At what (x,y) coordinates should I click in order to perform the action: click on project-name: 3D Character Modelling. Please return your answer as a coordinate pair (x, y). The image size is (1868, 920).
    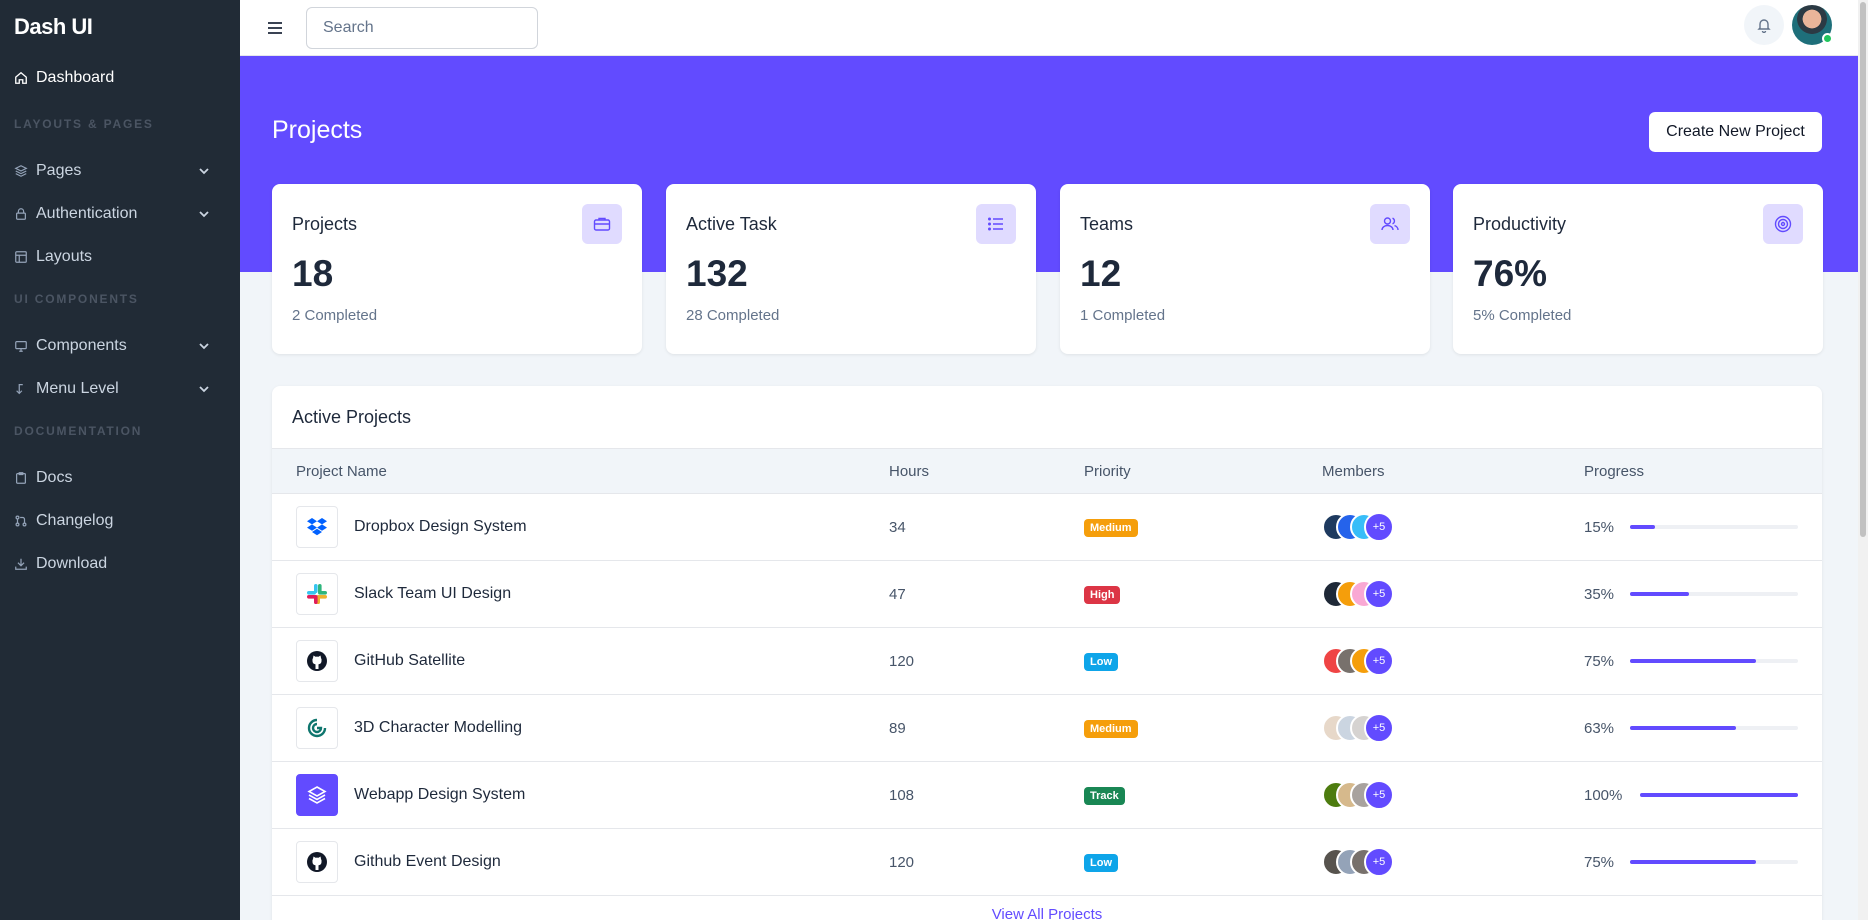
    Looking at the image, I should click on (438, 727).